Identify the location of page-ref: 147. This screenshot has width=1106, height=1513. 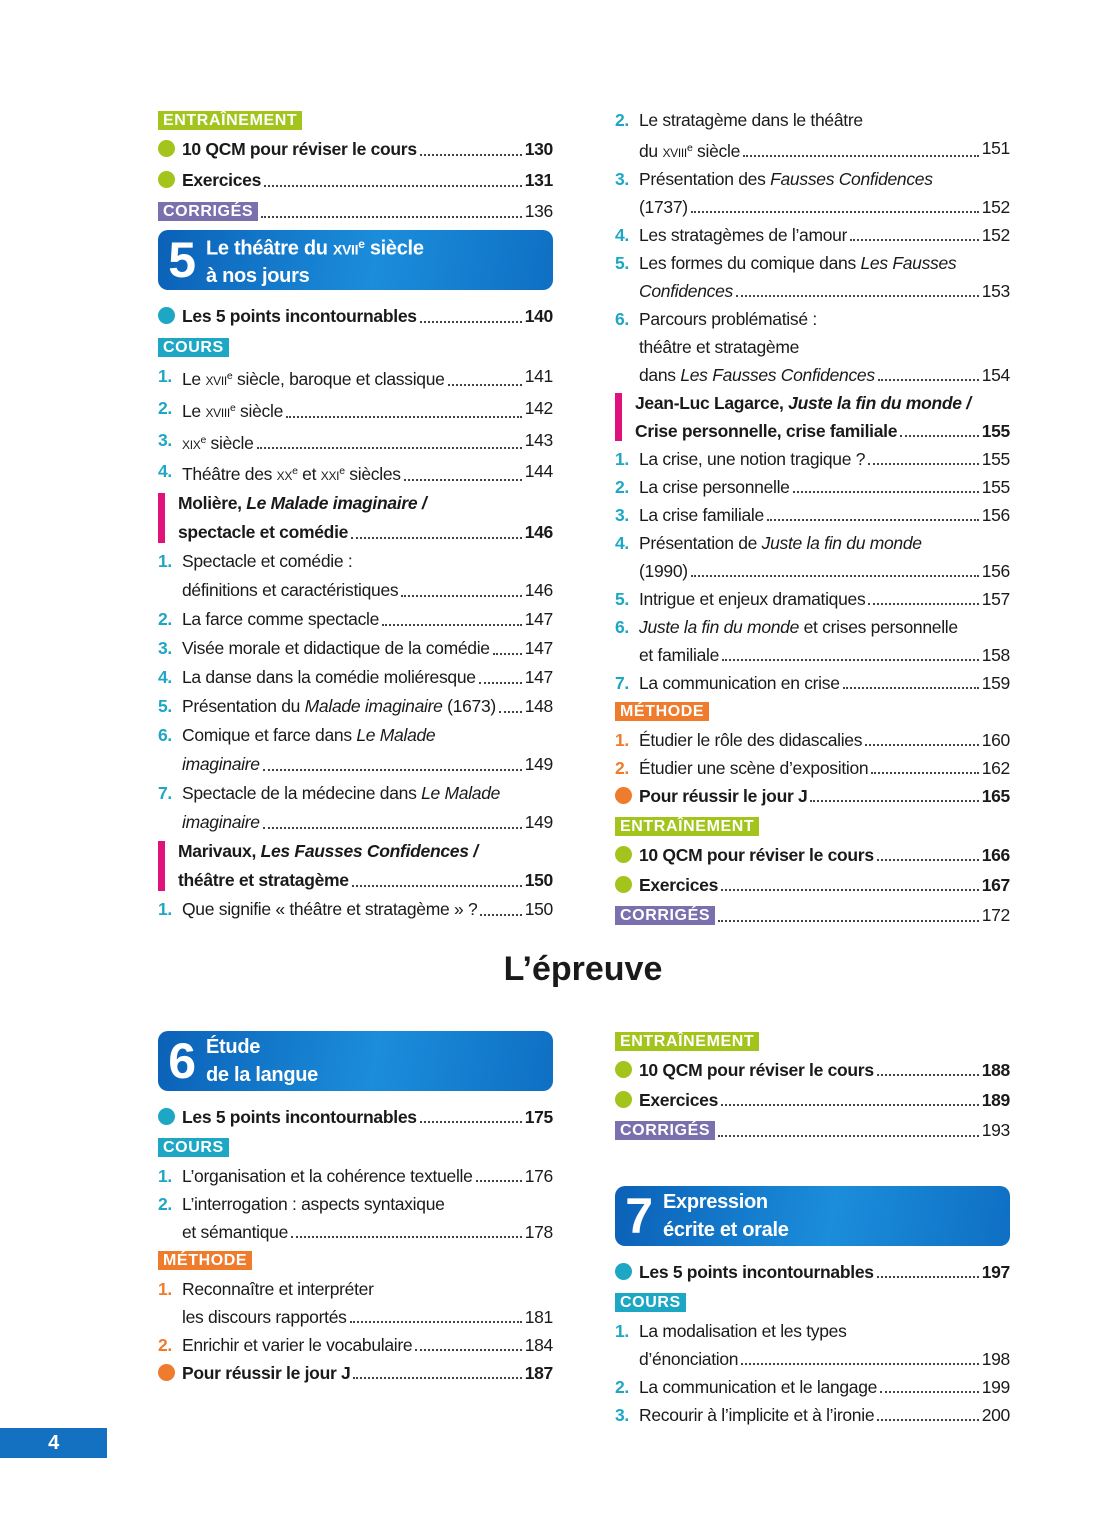
(539, 648).